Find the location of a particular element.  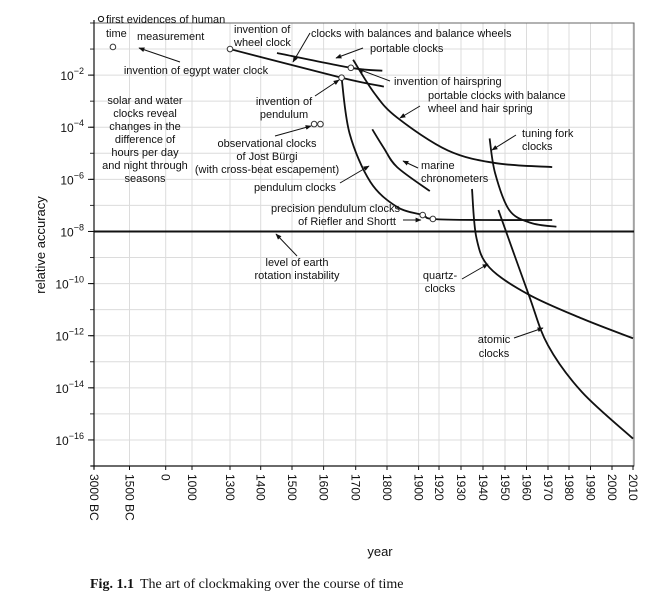

x-tick-label: 2010 is located at coordinates (633, 487).